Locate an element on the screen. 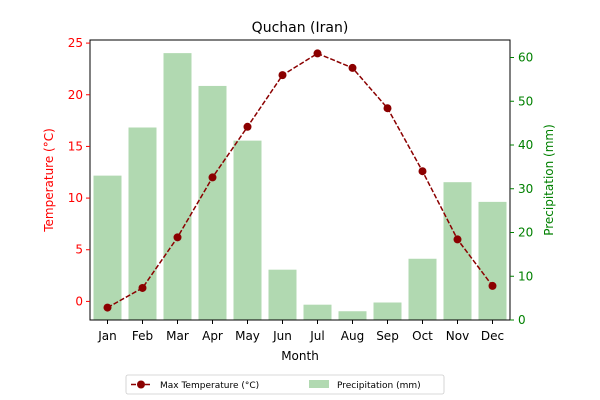 This screenshot has height=400, width=600. legend: Max Temperature (°C) Precipitation (mm) is located at coordinates (285, 384).